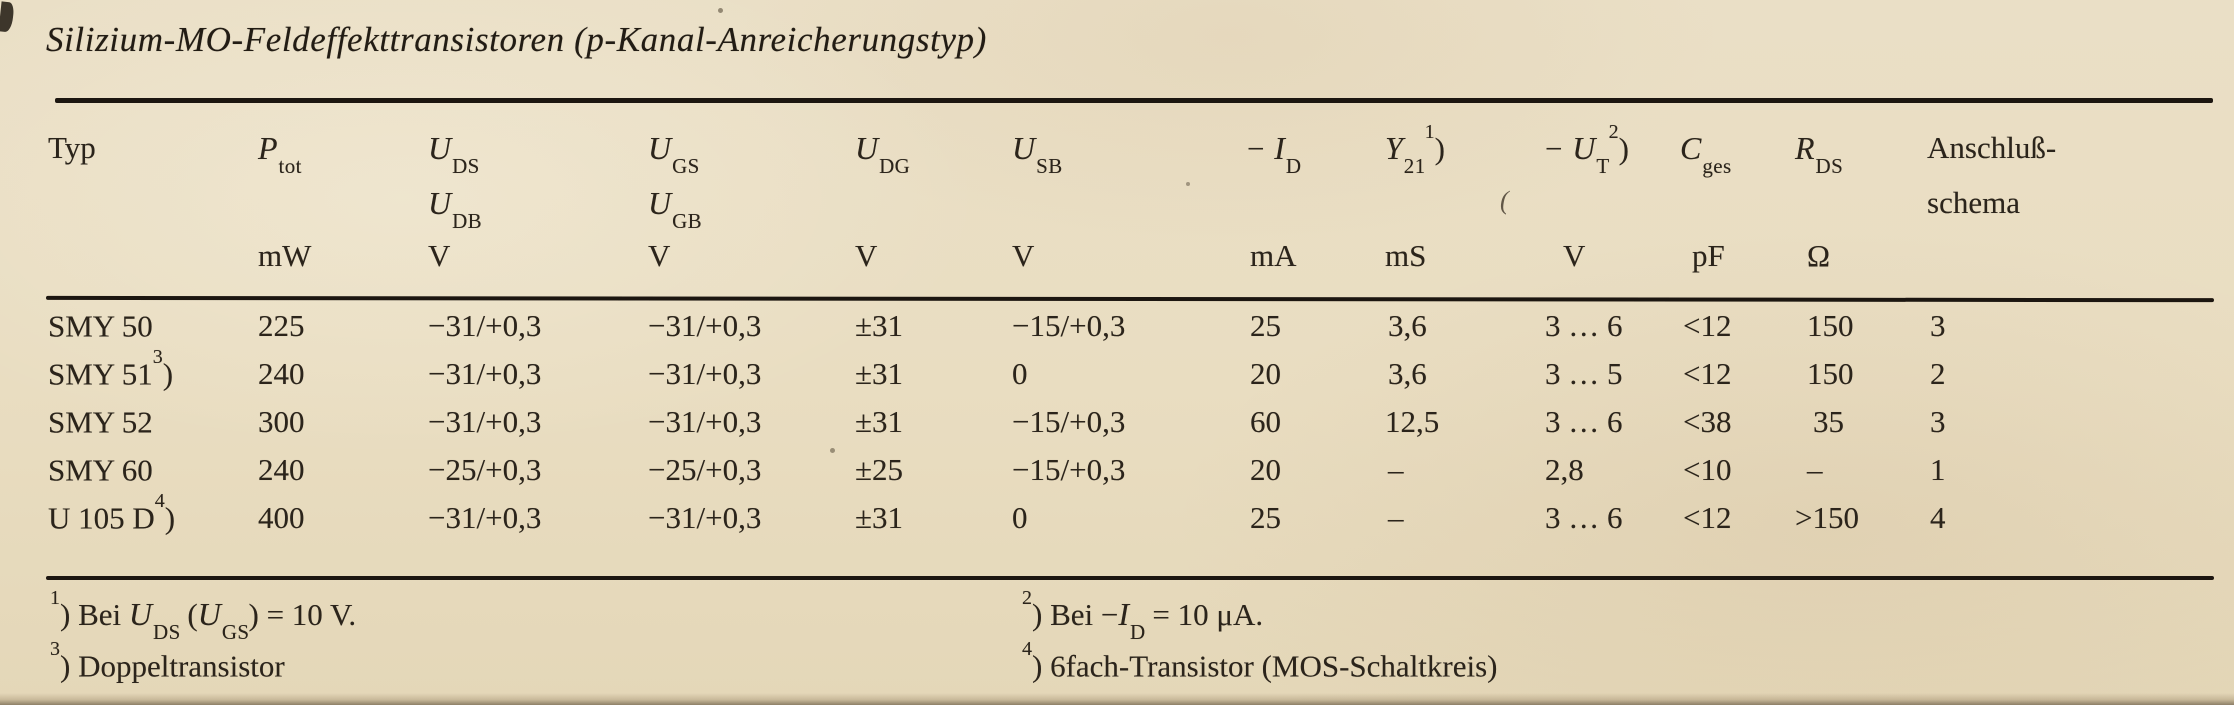  I want to click on footnote-marker: 4, so click(159, 501).